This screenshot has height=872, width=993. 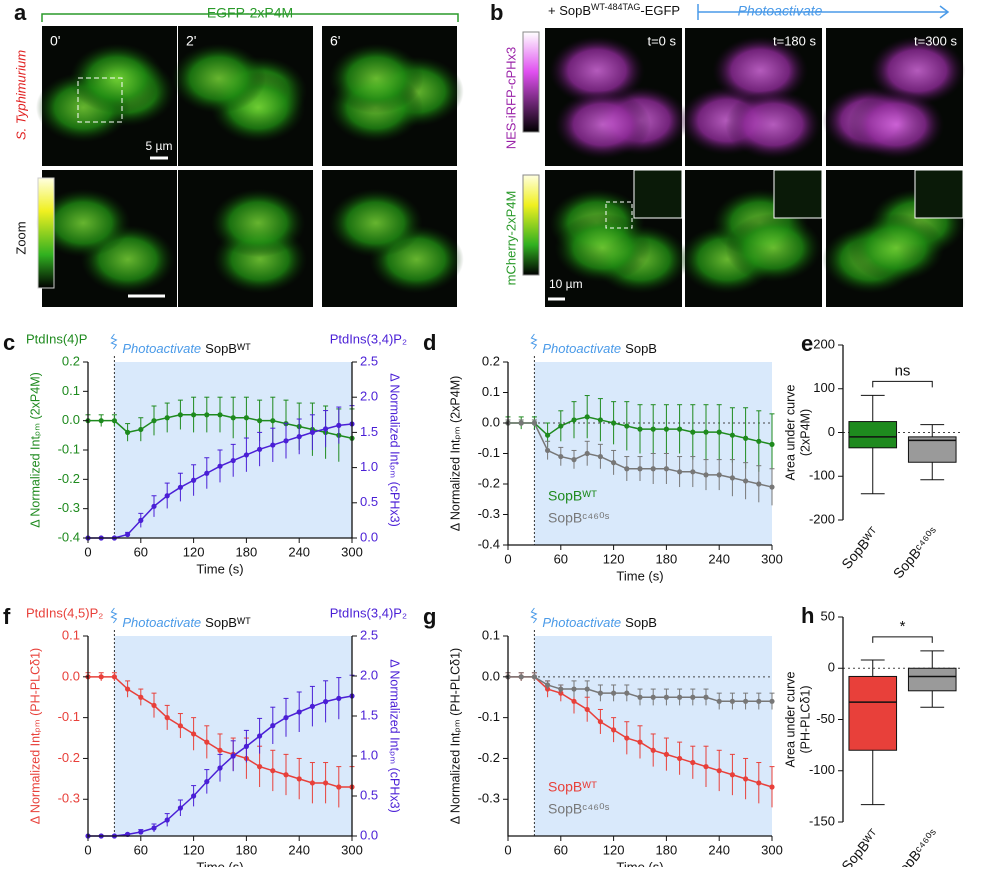 What do you see at coordinates (860, 846) in the screenshot?
I see `x-tick-label: SopBᵂᵀ` at bounding box center [860, 846].